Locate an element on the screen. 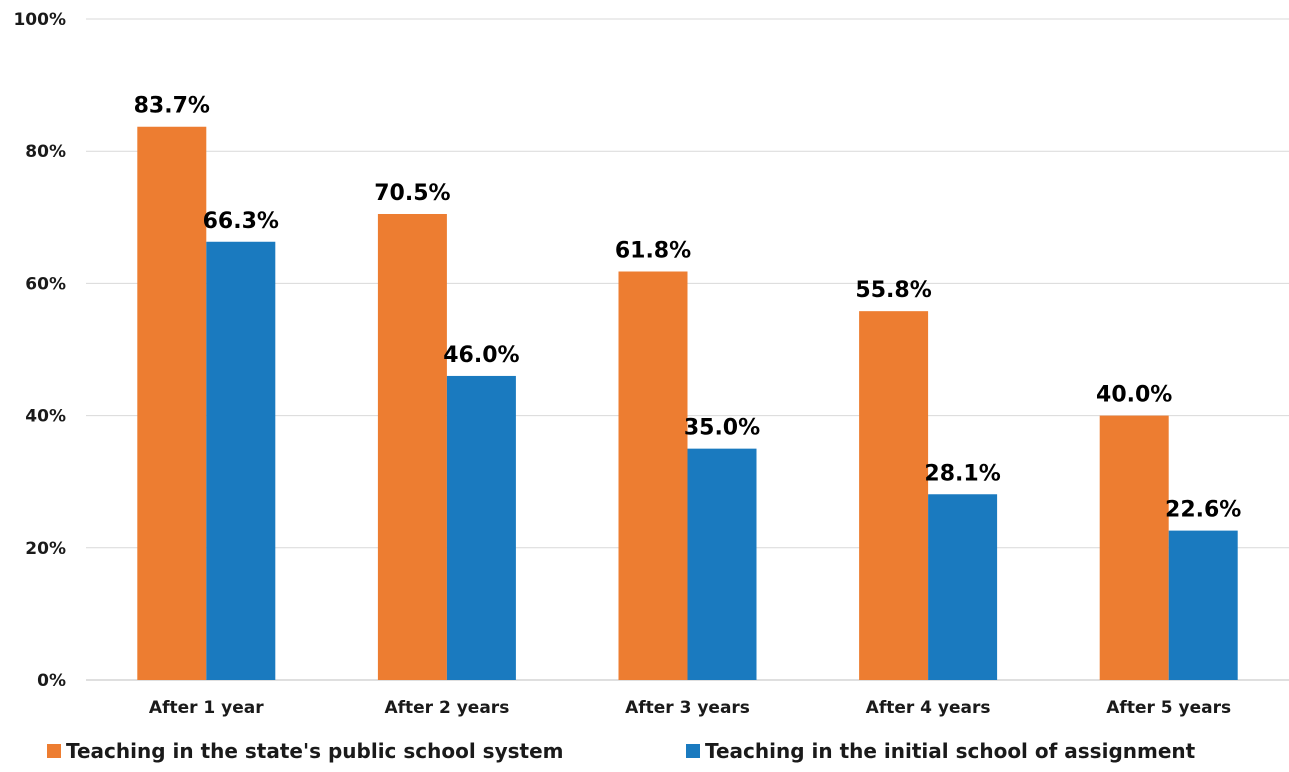 The image size is (1289, 772). x-category-label: After 4 years is located at coordinates (928, 708).